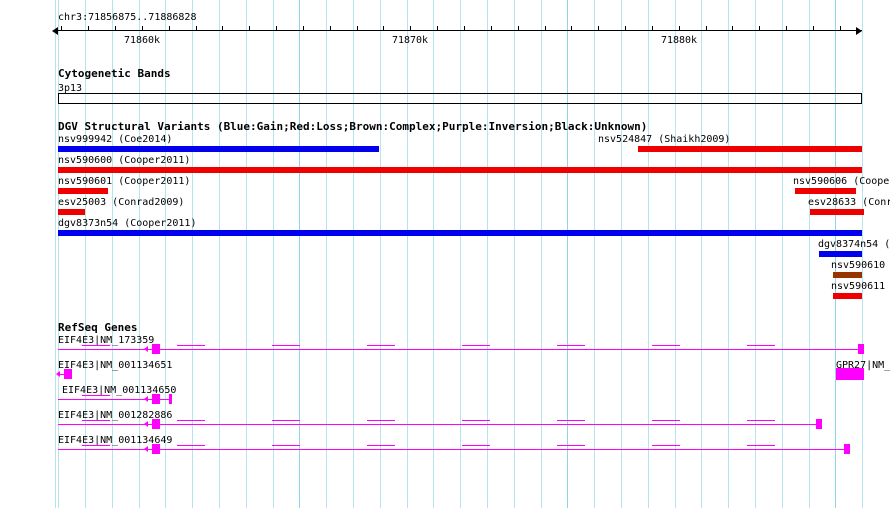  What do you see at coordinates (114, 73) in the screenshot?
I see `section-title-cytogenetic-bands: Cytogenetic Bands` at bounding box center [114, 73].